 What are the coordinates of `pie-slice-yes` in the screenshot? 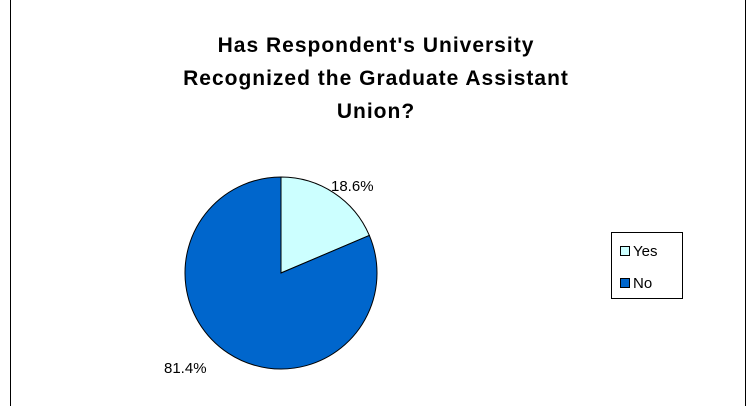 It's located at (325, 225).